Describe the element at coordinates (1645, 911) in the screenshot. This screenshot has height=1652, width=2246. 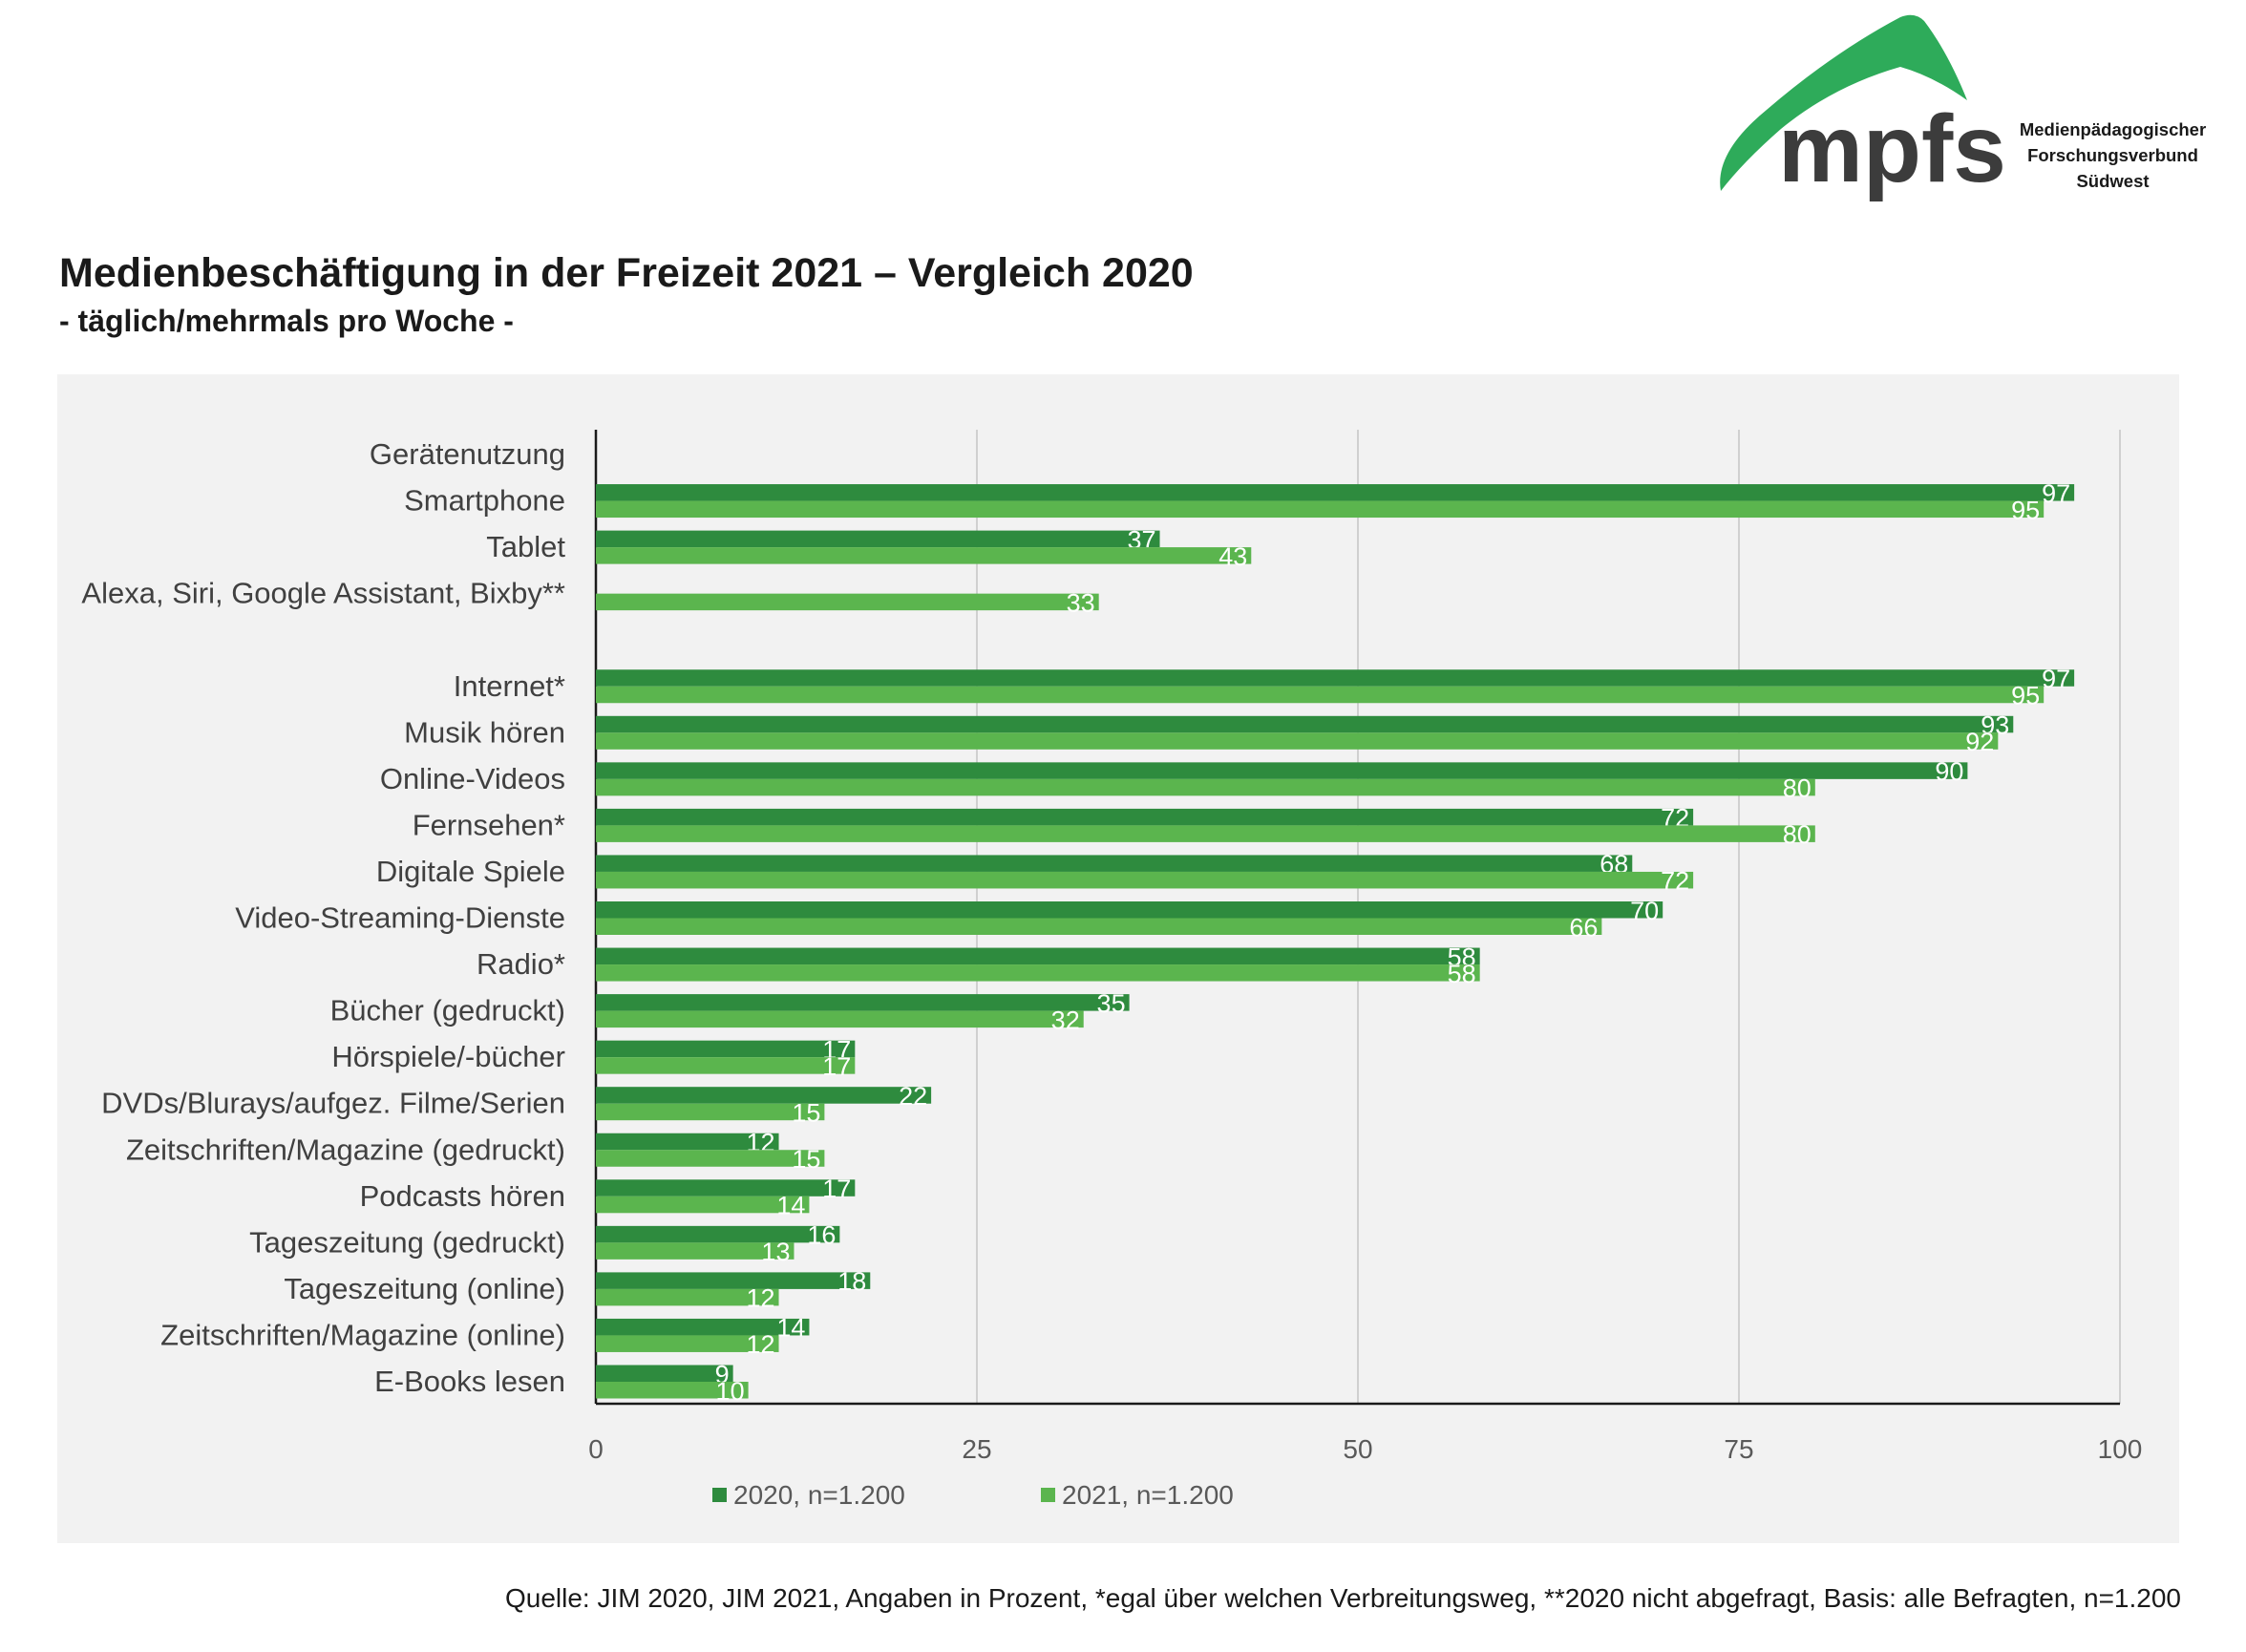
I see `data-label: 70` at that location.